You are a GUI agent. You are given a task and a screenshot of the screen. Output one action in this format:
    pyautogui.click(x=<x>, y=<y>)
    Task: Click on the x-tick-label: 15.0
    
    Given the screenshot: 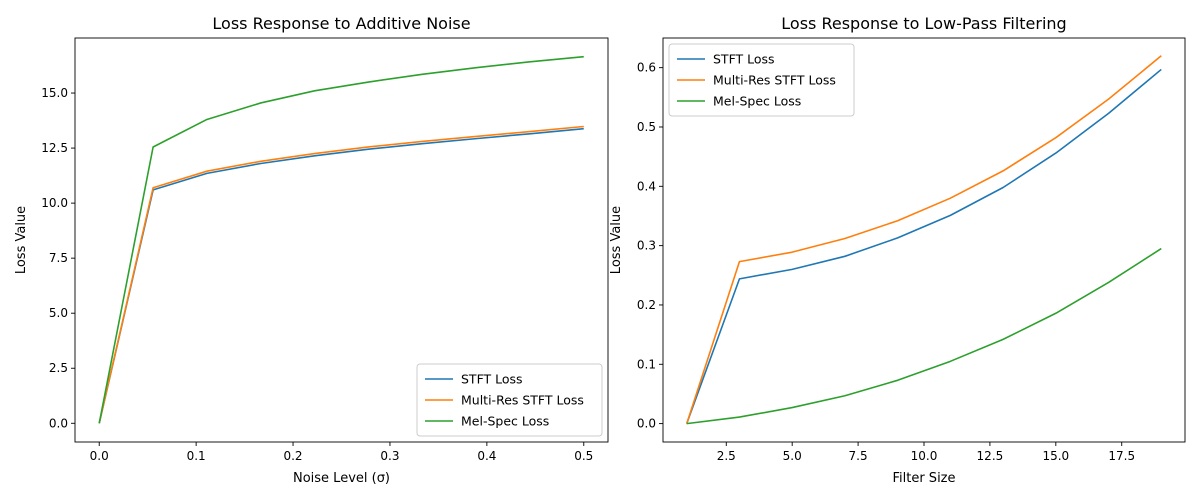 What is the action you would take?
    pyautogui.click(x=1055, y=456)
    